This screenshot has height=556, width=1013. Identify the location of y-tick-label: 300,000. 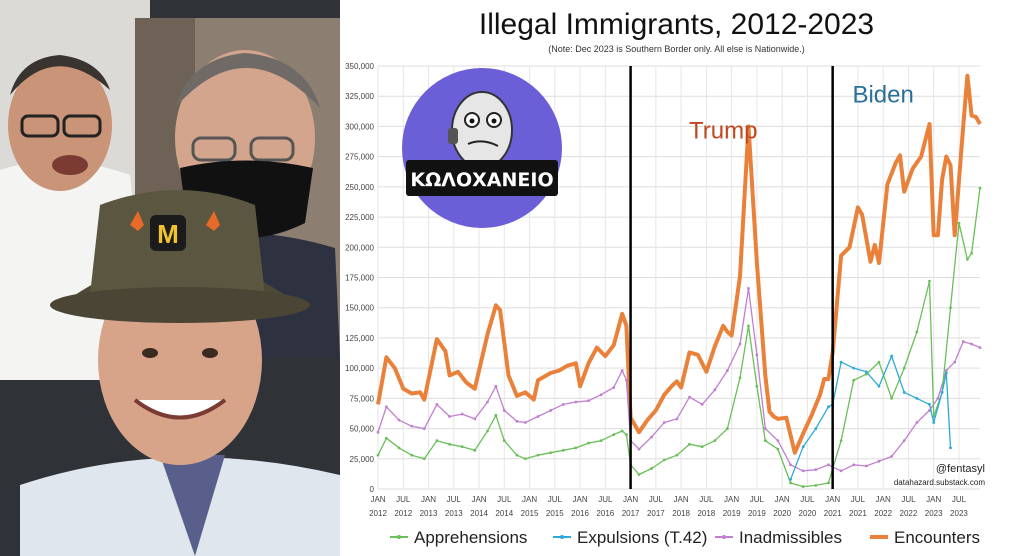
(359, 126).